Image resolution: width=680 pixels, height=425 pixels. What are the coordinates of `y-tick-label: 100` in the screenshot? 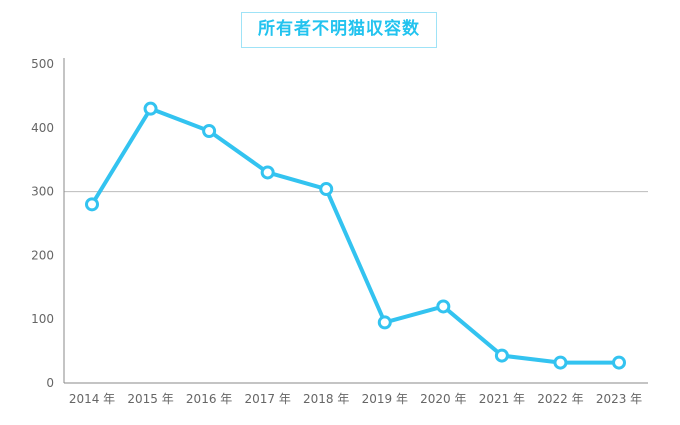 It's located at (42, 319).